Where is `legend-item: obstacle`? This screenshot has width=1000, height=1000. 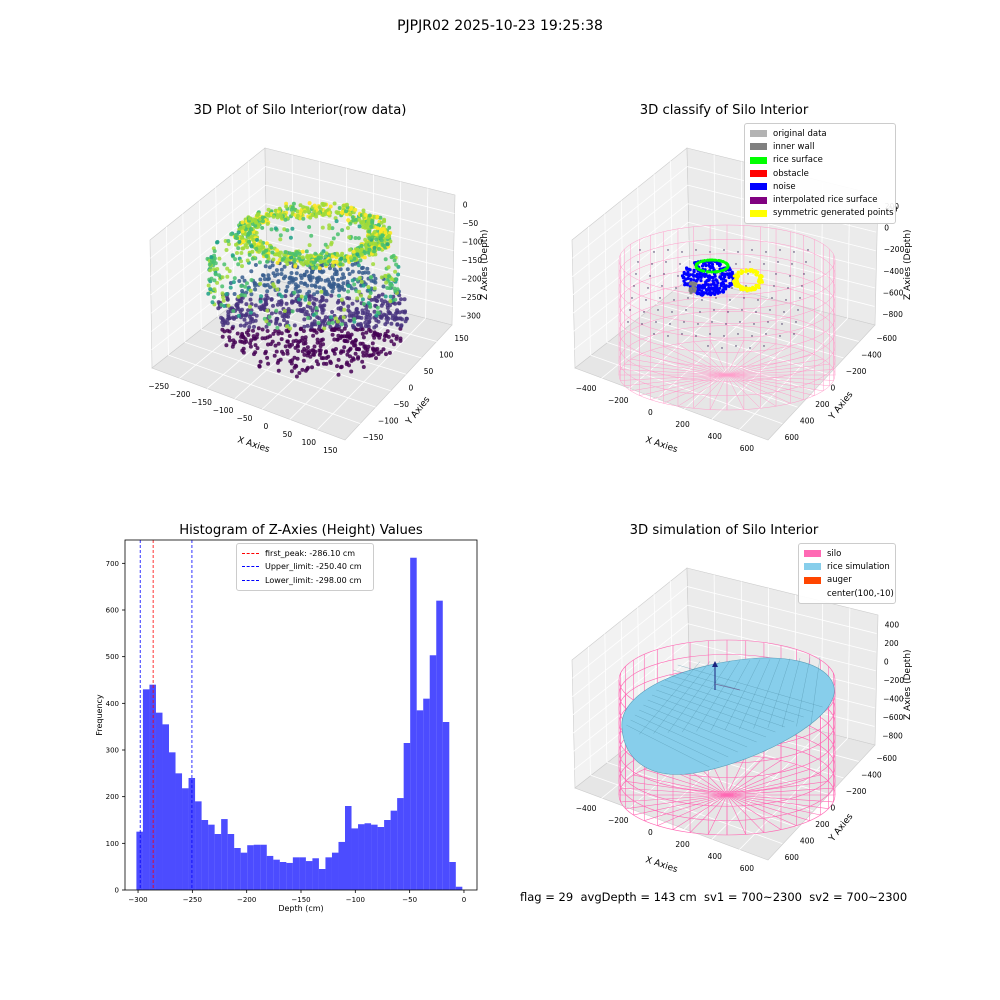 legend-item: obstacle is located at coordinates (820, 173).